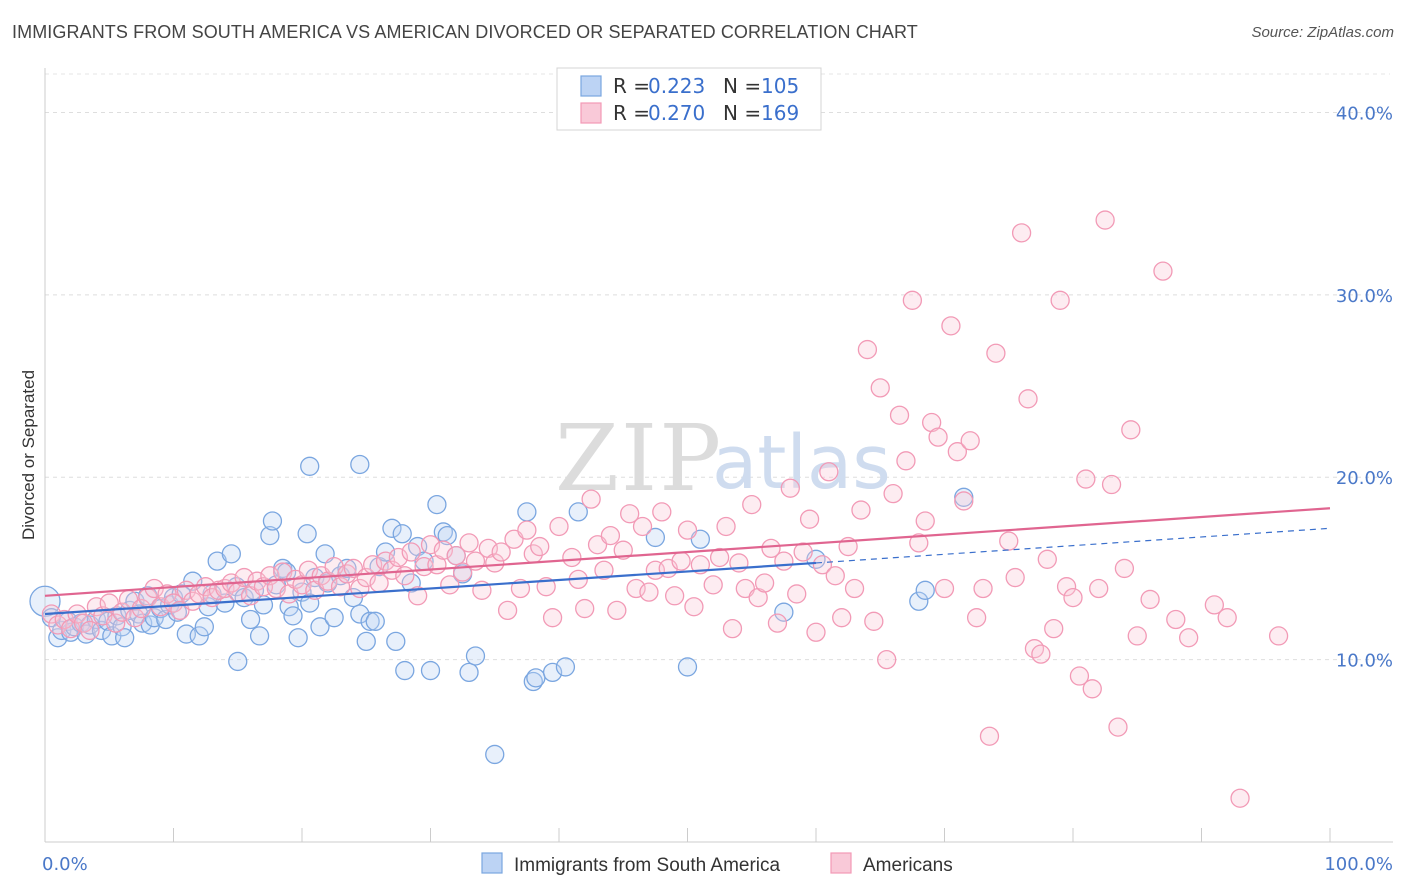 The image size is (1406, 892). What do you see at coordinates (908, 865) in the screenshot?
I see `bottom-legend-label-pink: Americans` at bounding box center [908, 865].